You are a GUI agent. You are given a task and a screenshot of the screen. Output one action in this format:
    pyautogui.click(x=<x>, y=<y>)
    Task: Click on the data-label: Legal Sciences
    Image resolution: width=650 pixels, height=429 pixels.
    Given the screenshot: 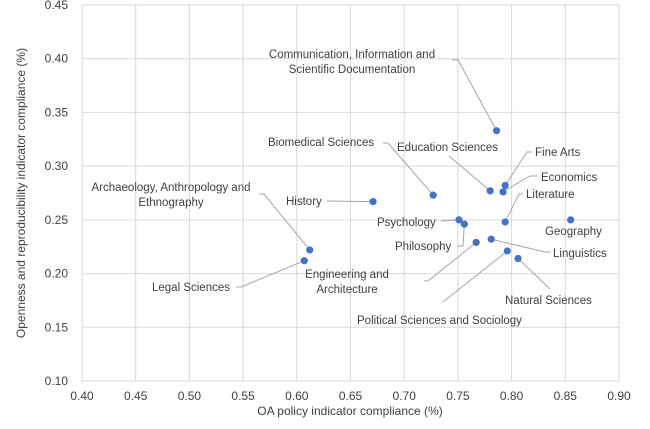 What is the action you would take?
    pyautogui.click(x=191, y=288)
    